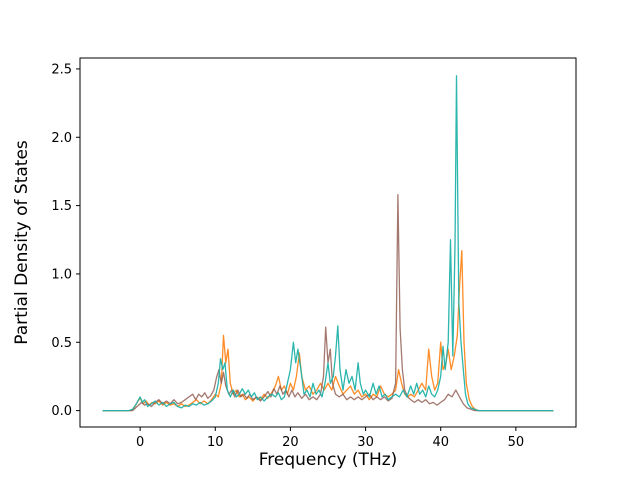 This screenshot has height=480, width=640. What do you see at coordinates (215, 442) in the screenshot?
I see `x-tick-label: 10` at bounding box center [215, 442].